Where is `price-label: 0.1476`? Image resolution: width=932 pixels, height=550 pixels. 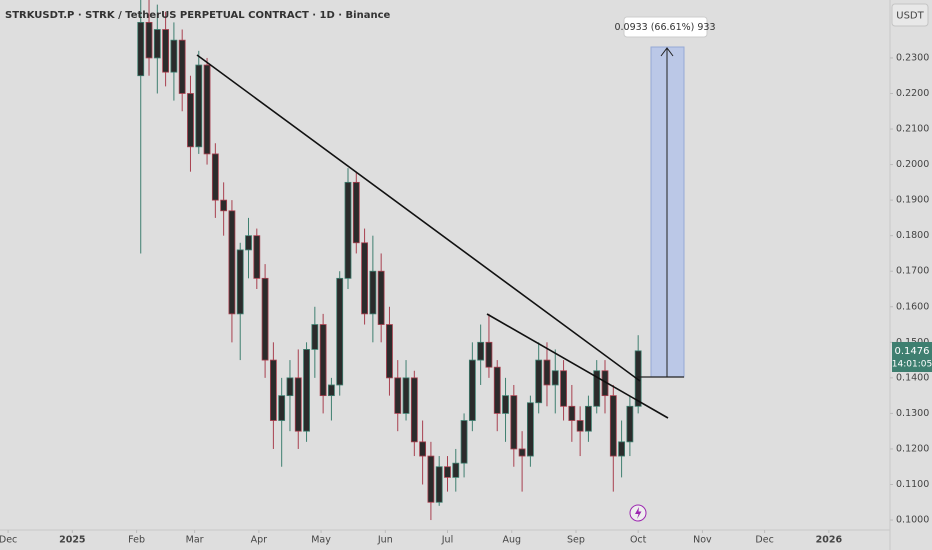 price-label: 0.1476 is located at coordinates (912, 351).